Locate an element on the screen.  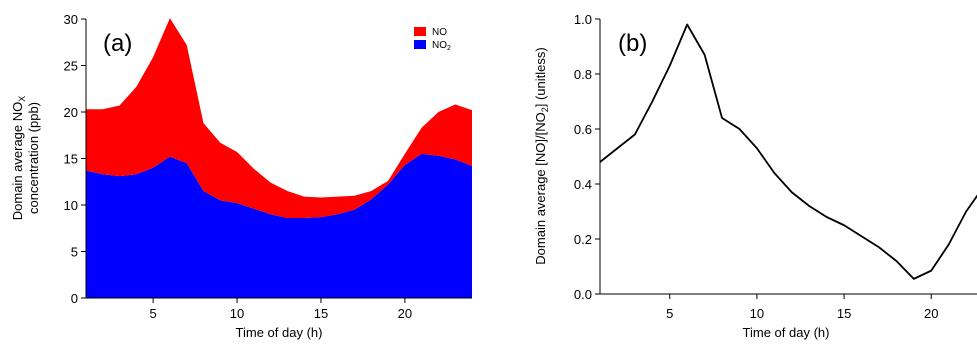
legend-label-no2: NO2 is located at coordinates (441, 46).